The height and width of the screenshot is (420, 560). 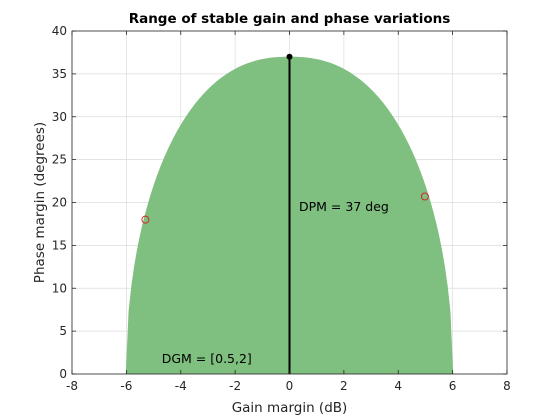 I want to click on x-tick-label: 4, so click(x=398, y=386).